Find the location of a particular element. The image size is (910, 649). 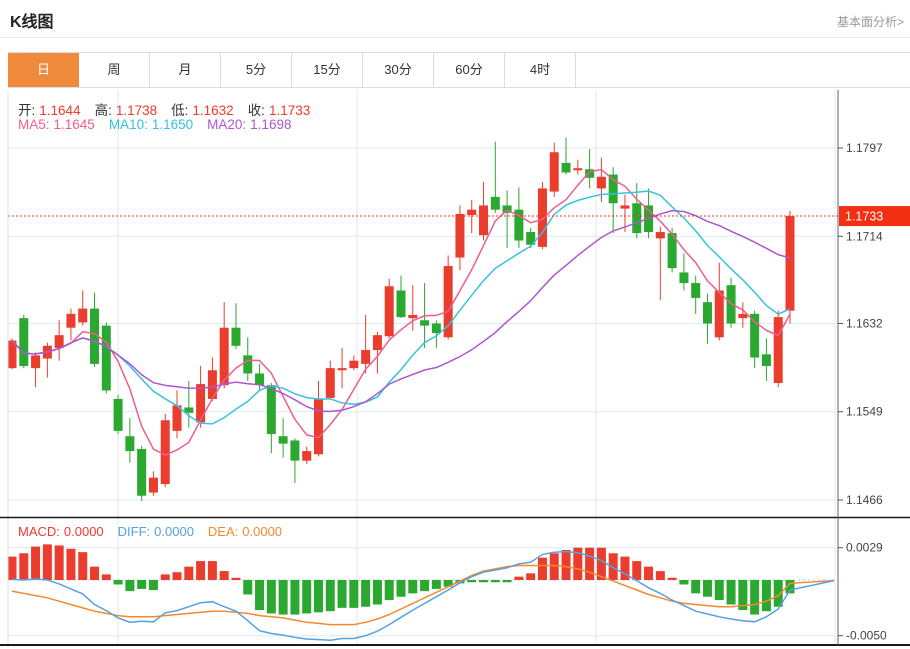

legend-label: MA5: is located at coordinates (34, 124).